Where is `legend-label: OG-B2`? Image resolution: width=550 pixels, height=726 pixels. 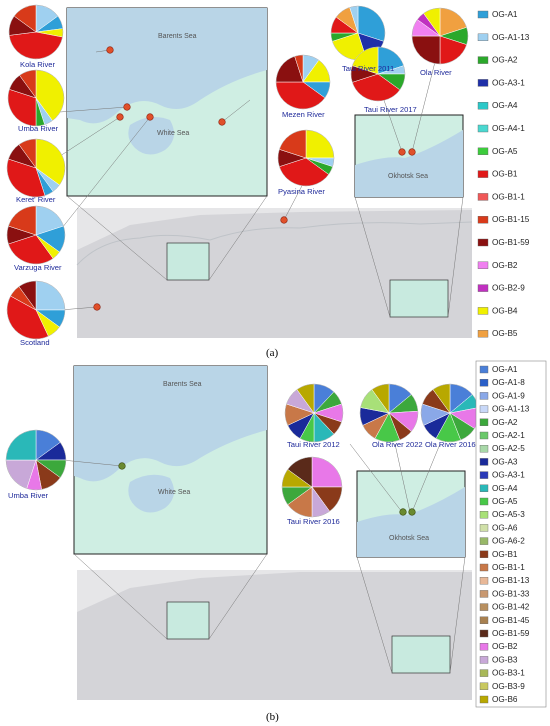
legend-label: OG-B2 is located at coordinates (505, 646).